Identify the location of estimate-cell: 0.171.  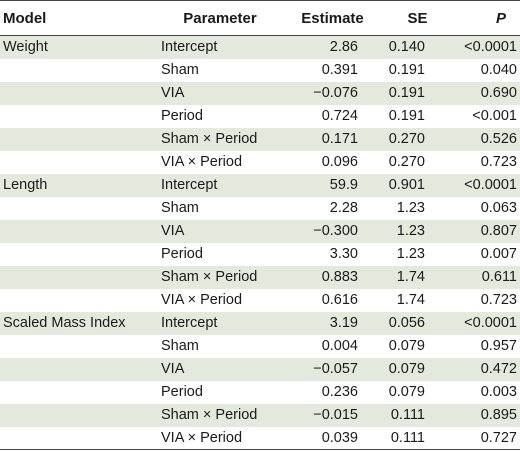
(339, 139).